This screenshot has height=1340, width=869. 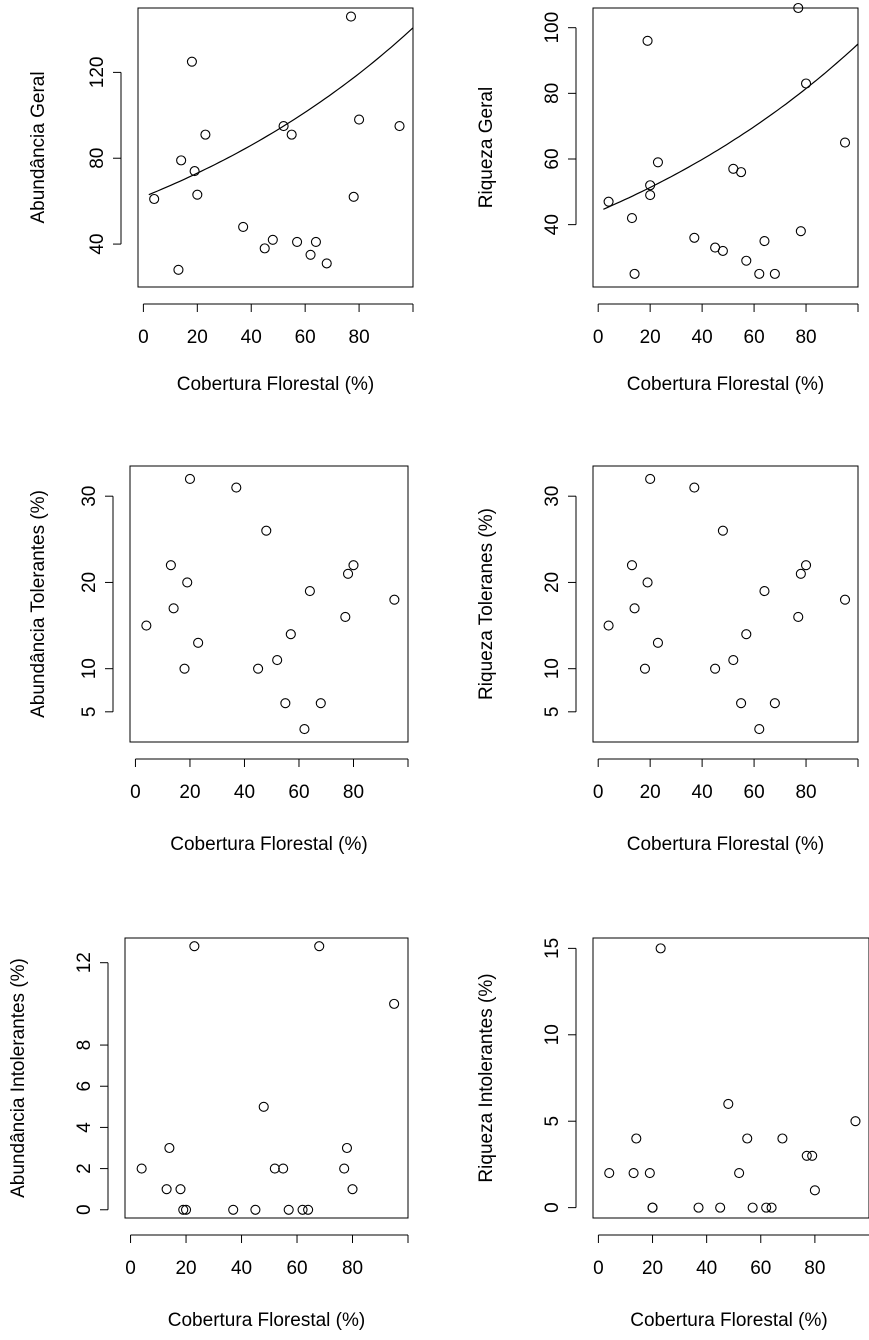 I want to click on x-axis-title: Cobertura Florestal (%), so click(x=725, y=844).